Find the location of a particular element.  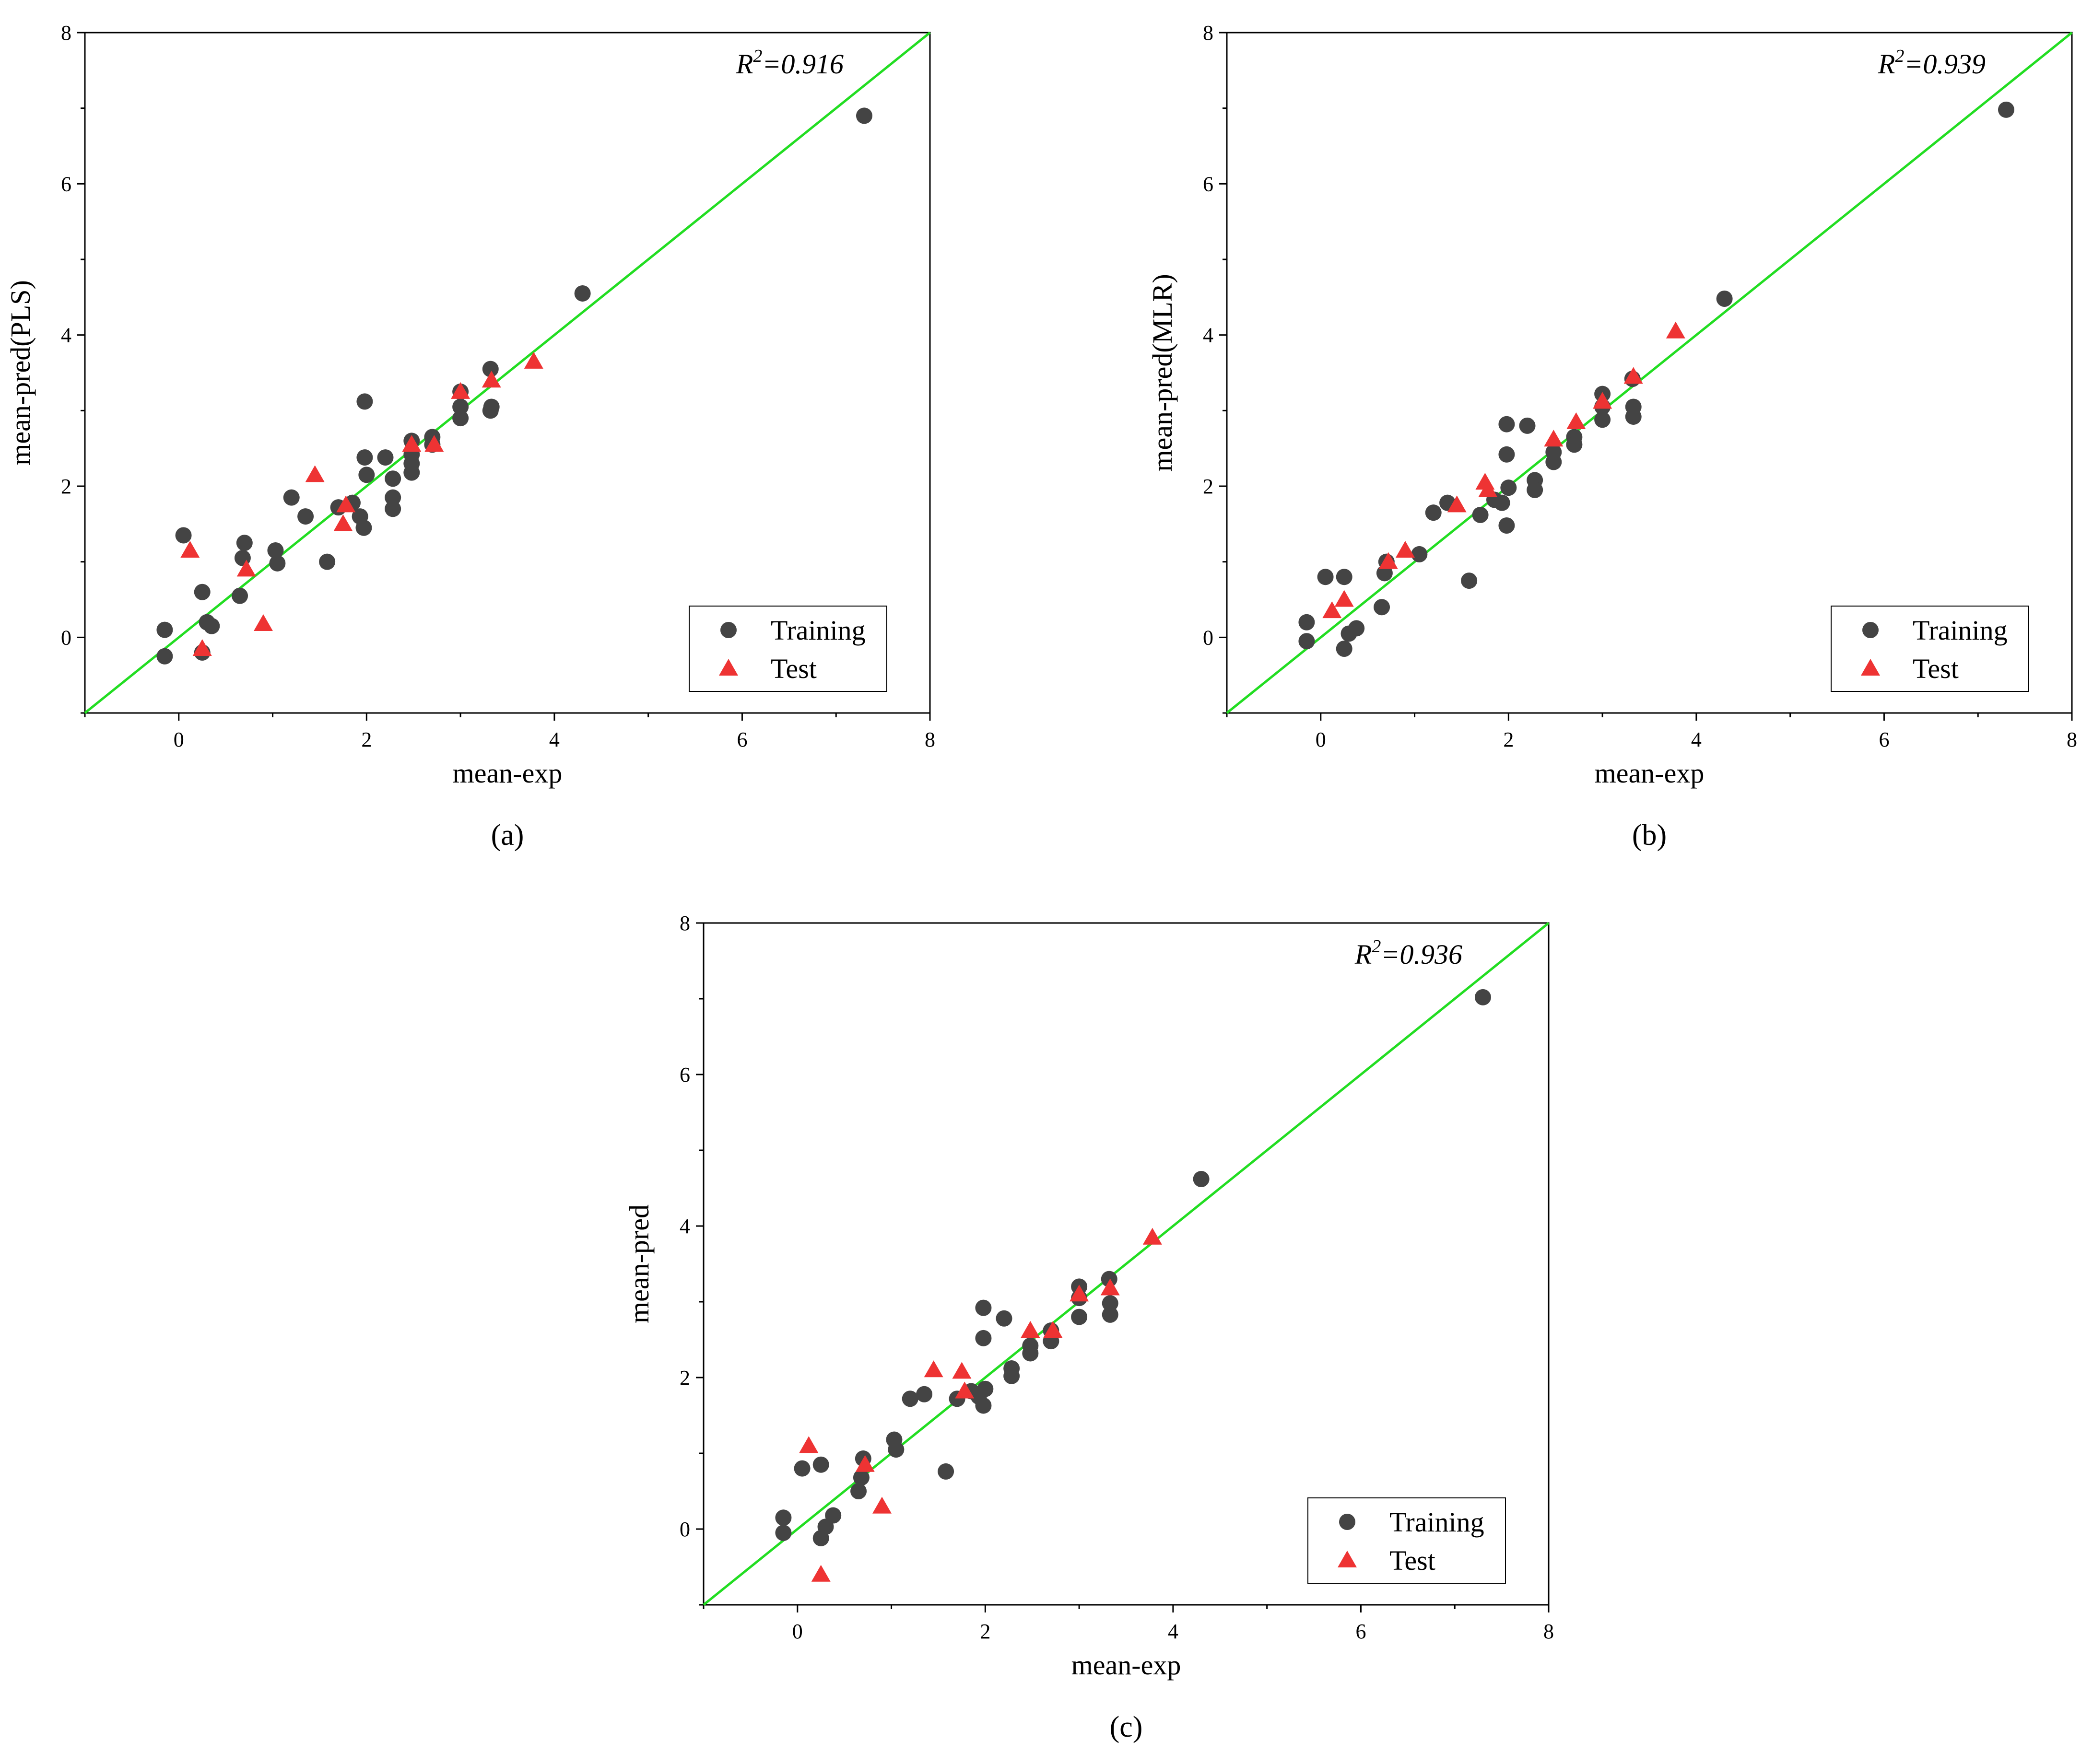

r-squared-label: R2=0.916 is located at coordinates (790, 63).